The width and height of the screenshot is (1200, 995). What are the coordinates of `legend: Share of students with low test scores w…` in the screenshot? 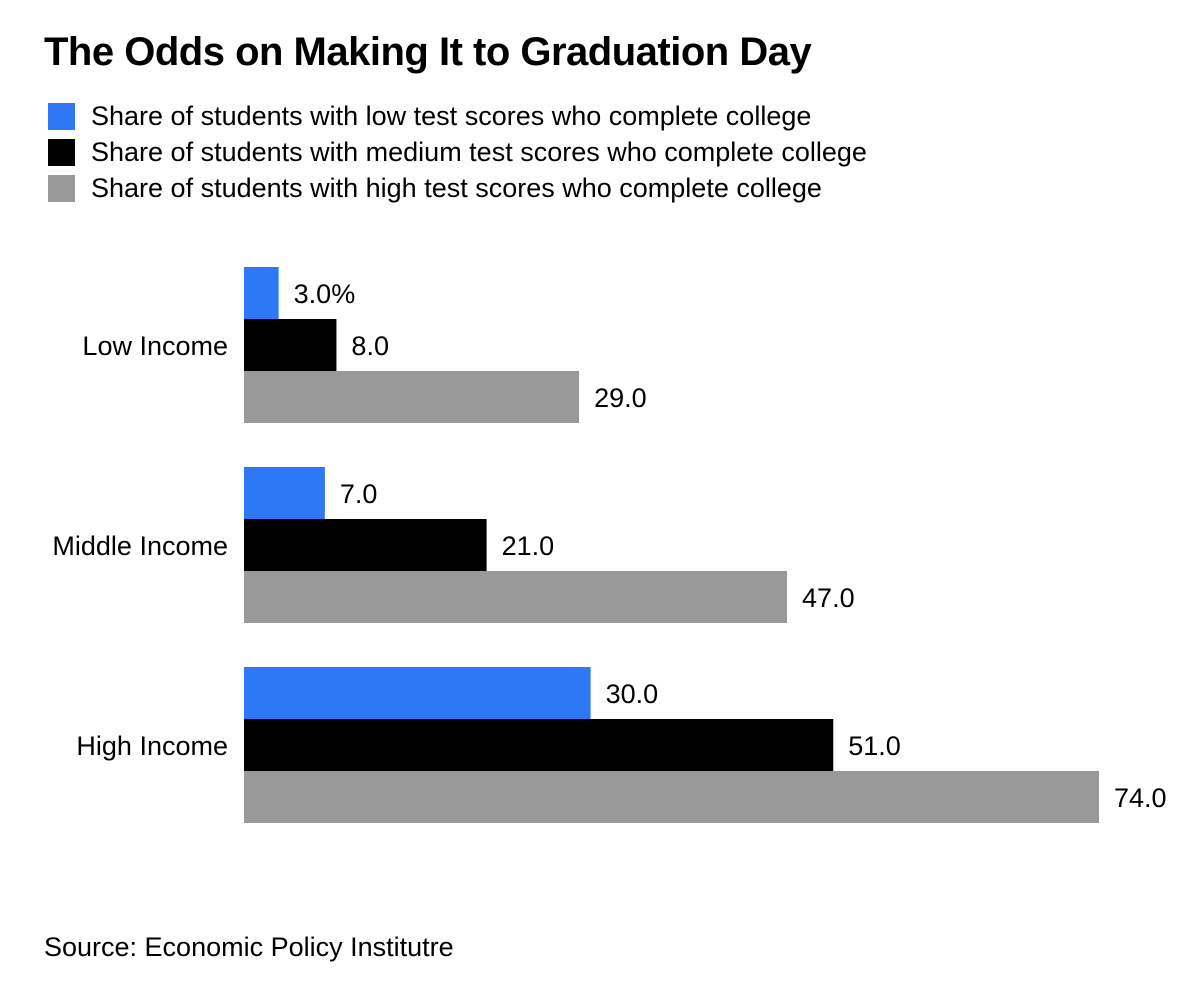 It's located at (457, 152).